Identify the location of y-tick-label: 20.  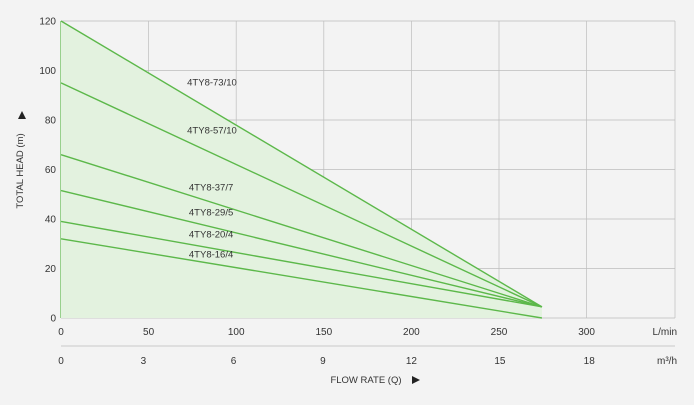
(51, 269).